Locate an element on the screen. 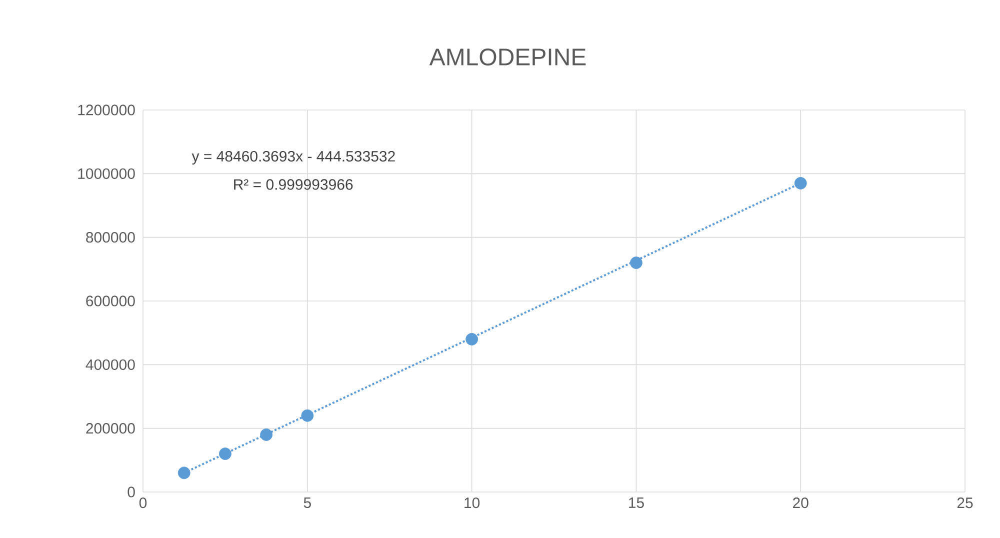  chart-title: AMLODEPINE is located at coordinates (507, 57).